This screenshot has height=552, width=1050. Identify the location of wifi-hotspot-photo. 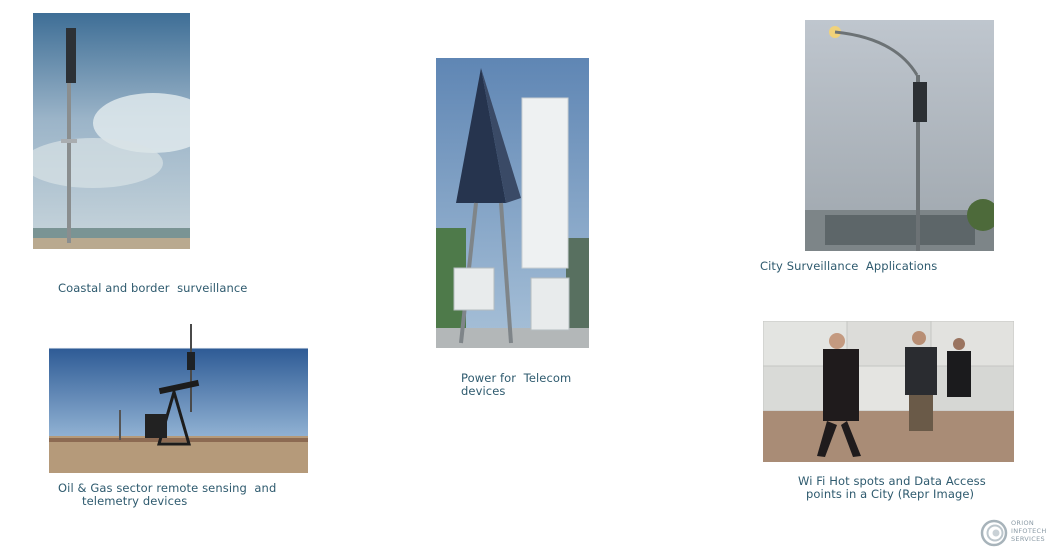
(888, 391).